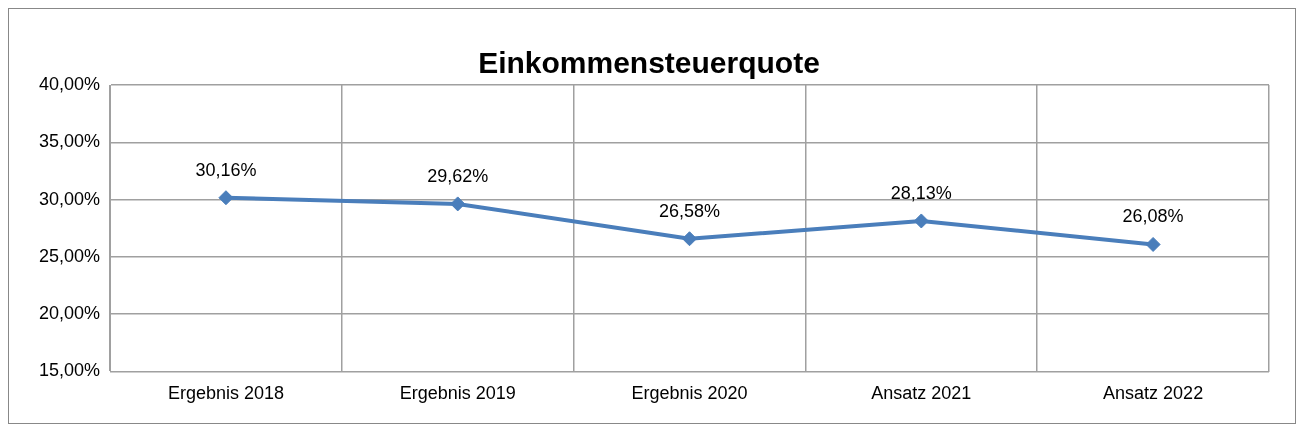 This screenshot has width=1304, height=432. Describe the element at coordinates (649, 63) in the screenshot. I see `chart-title: Einkommensteuerquote` at that location.